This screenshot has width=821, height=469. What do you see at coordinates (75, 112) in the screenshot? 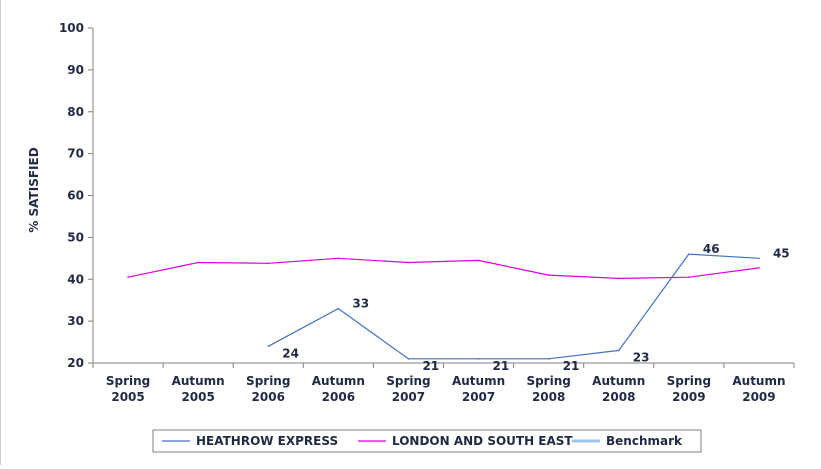
I see `y-tick-label: 80` at bounding box center [75, 112].